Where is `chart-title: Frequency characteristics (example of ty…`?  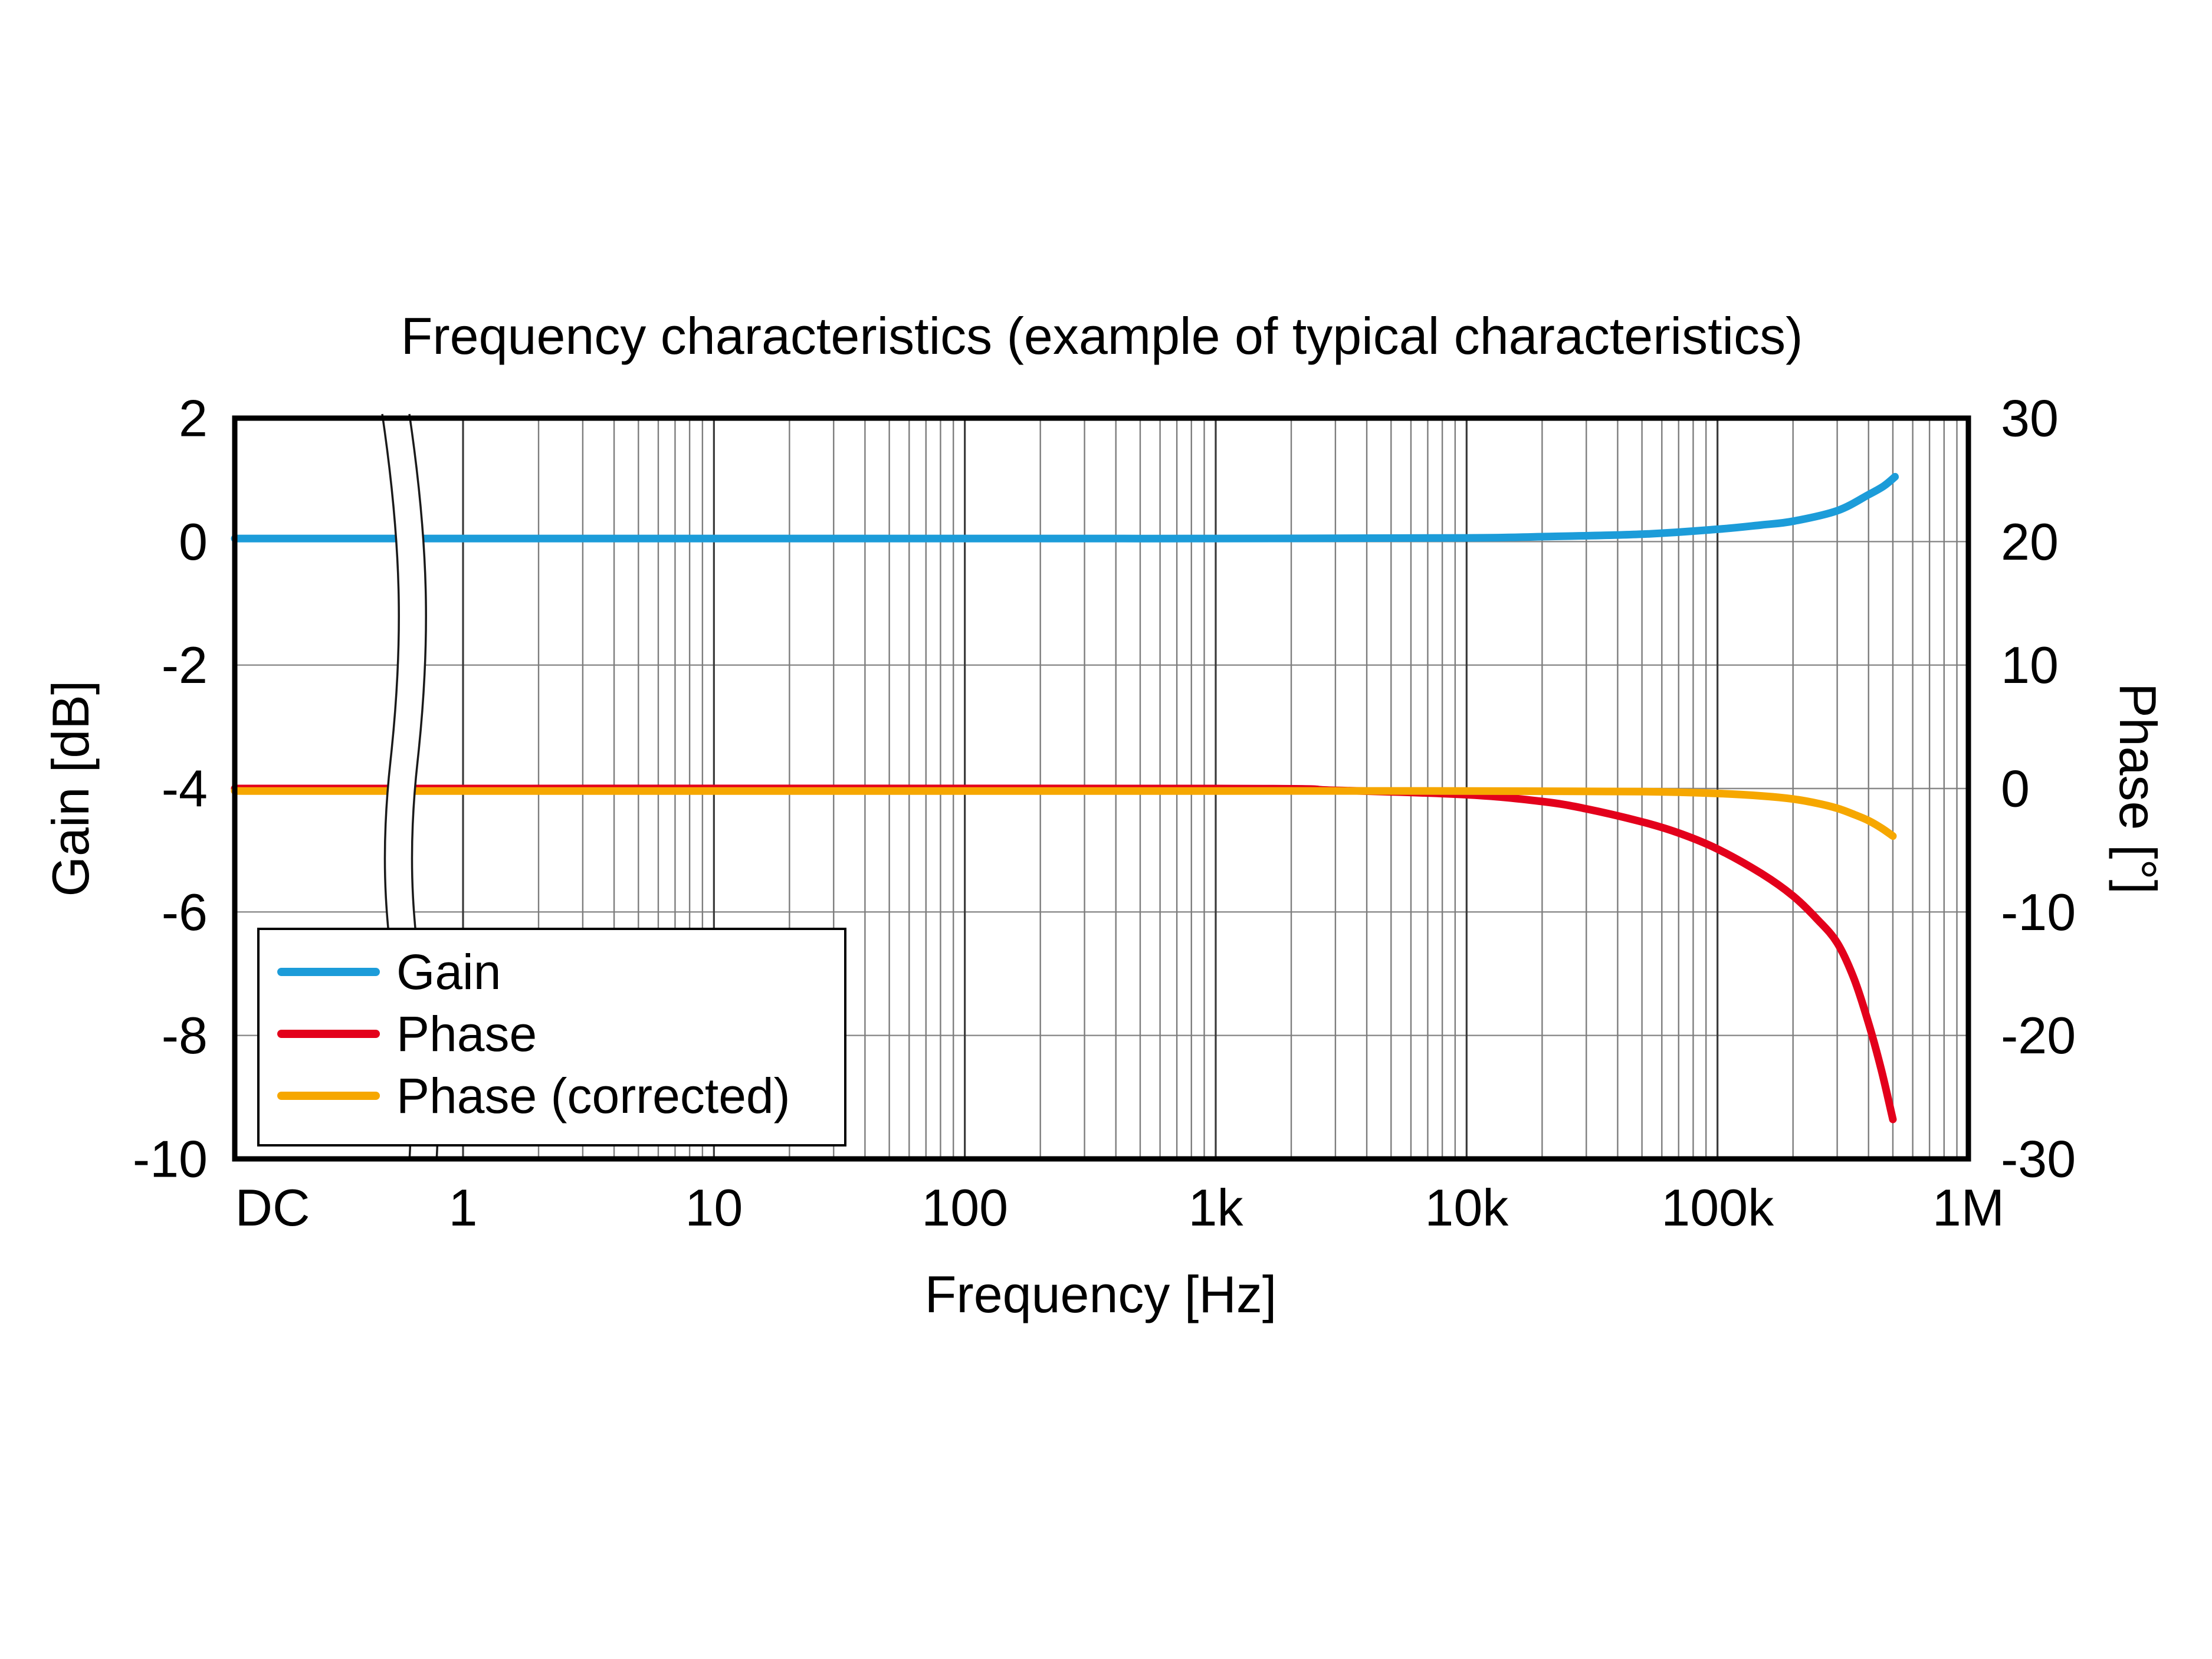
chart-title: Frequency characteristics (example of ty… is located at coordinates (1102, 336).